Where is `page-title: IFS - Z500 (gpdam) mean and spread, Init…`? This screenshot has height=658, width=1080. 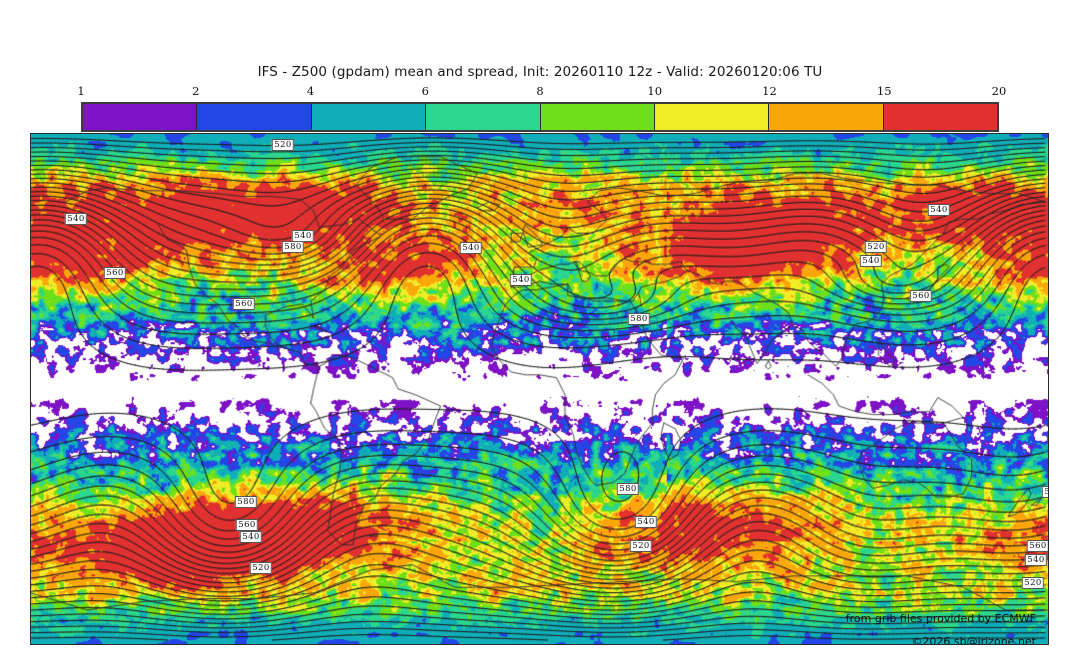
page-title: IFS - Z500 (gpdam) mean and spread, Init… is located at coordinates (540, 72).